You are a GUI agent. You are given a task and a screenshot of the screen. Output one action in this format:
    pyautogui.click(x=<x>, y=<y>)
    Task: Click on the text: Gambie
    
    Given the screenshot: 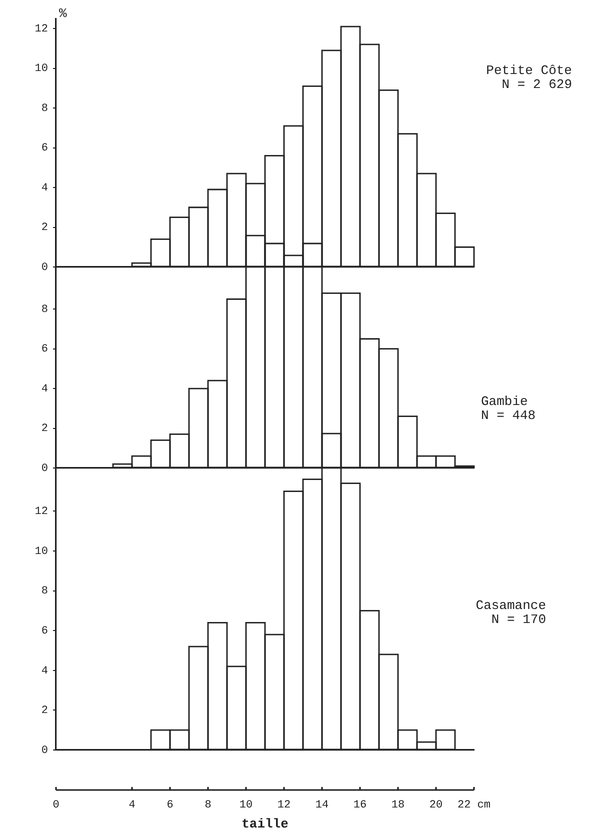 What is the action you would take?
    pyautogui.click(x=505, y=401)
    